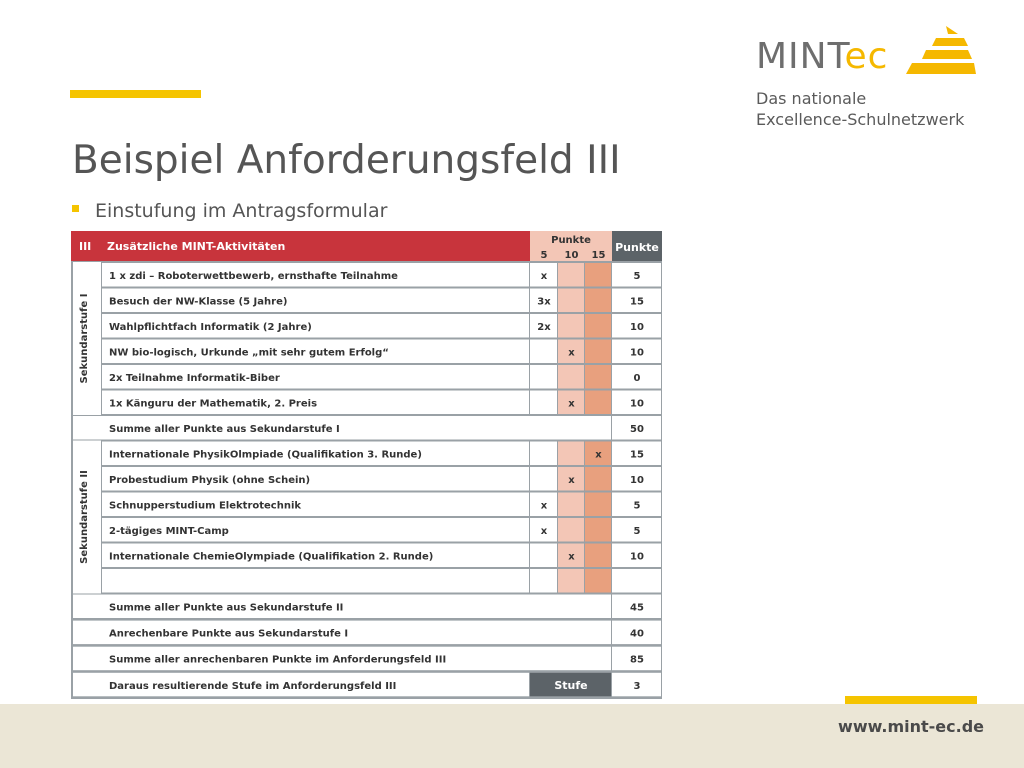  Describe the element at coordinates (911, 726) in the screenshot. I see `footer-url: www.mint-ec.de` at that location.